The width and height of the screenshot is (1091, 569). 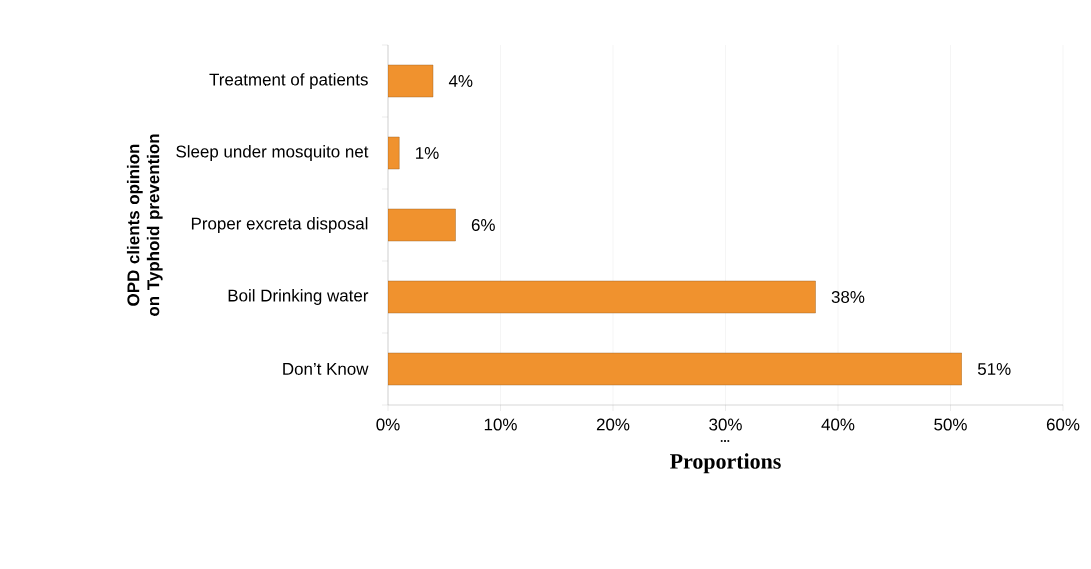 What do you see at coordinates (1063, 424) in the screenshot?
I see `x-tick-label: 60%` at bounding box center [1063, 424].